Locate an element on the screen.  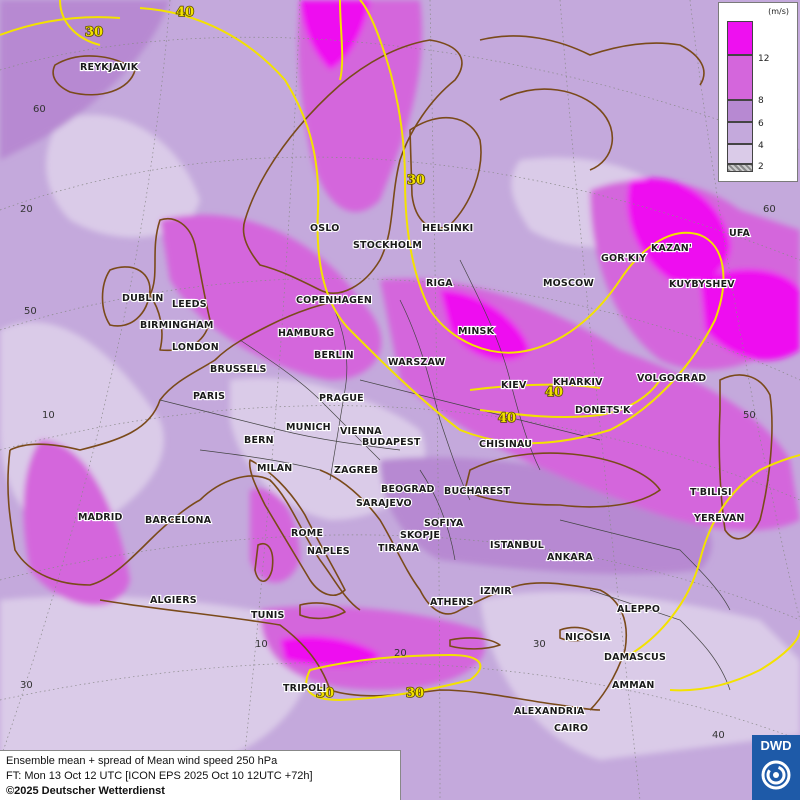
legend-value: 4 is located at coordinates (761, 146).